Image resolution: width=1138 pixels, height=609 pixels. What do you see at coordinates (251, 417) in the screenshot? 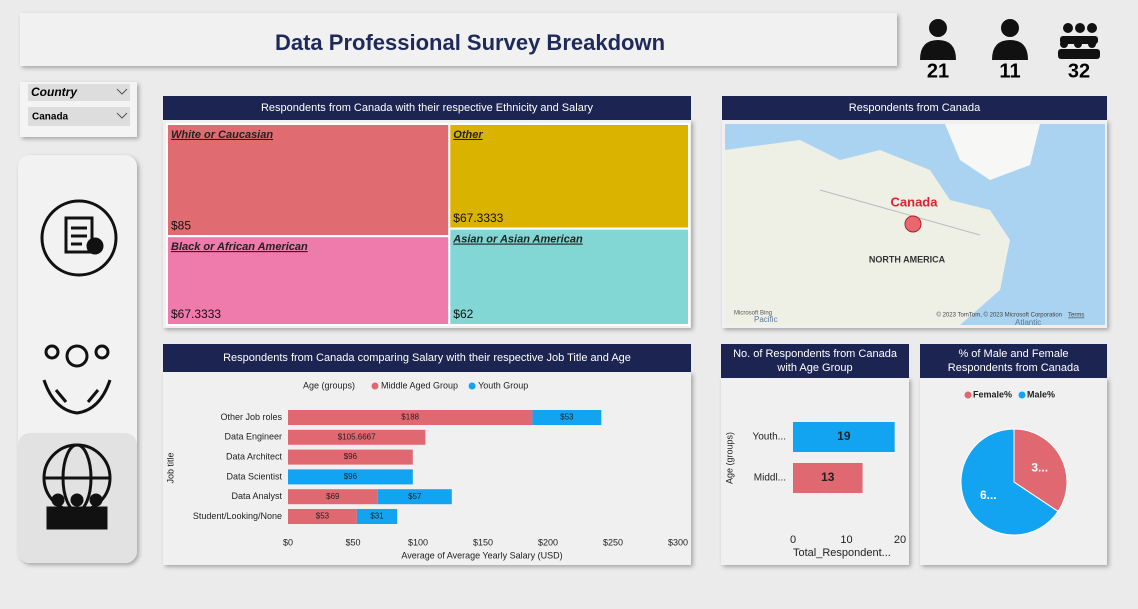
I see `y-tick-label: Other Job roles` at bounding box center [251, 417].